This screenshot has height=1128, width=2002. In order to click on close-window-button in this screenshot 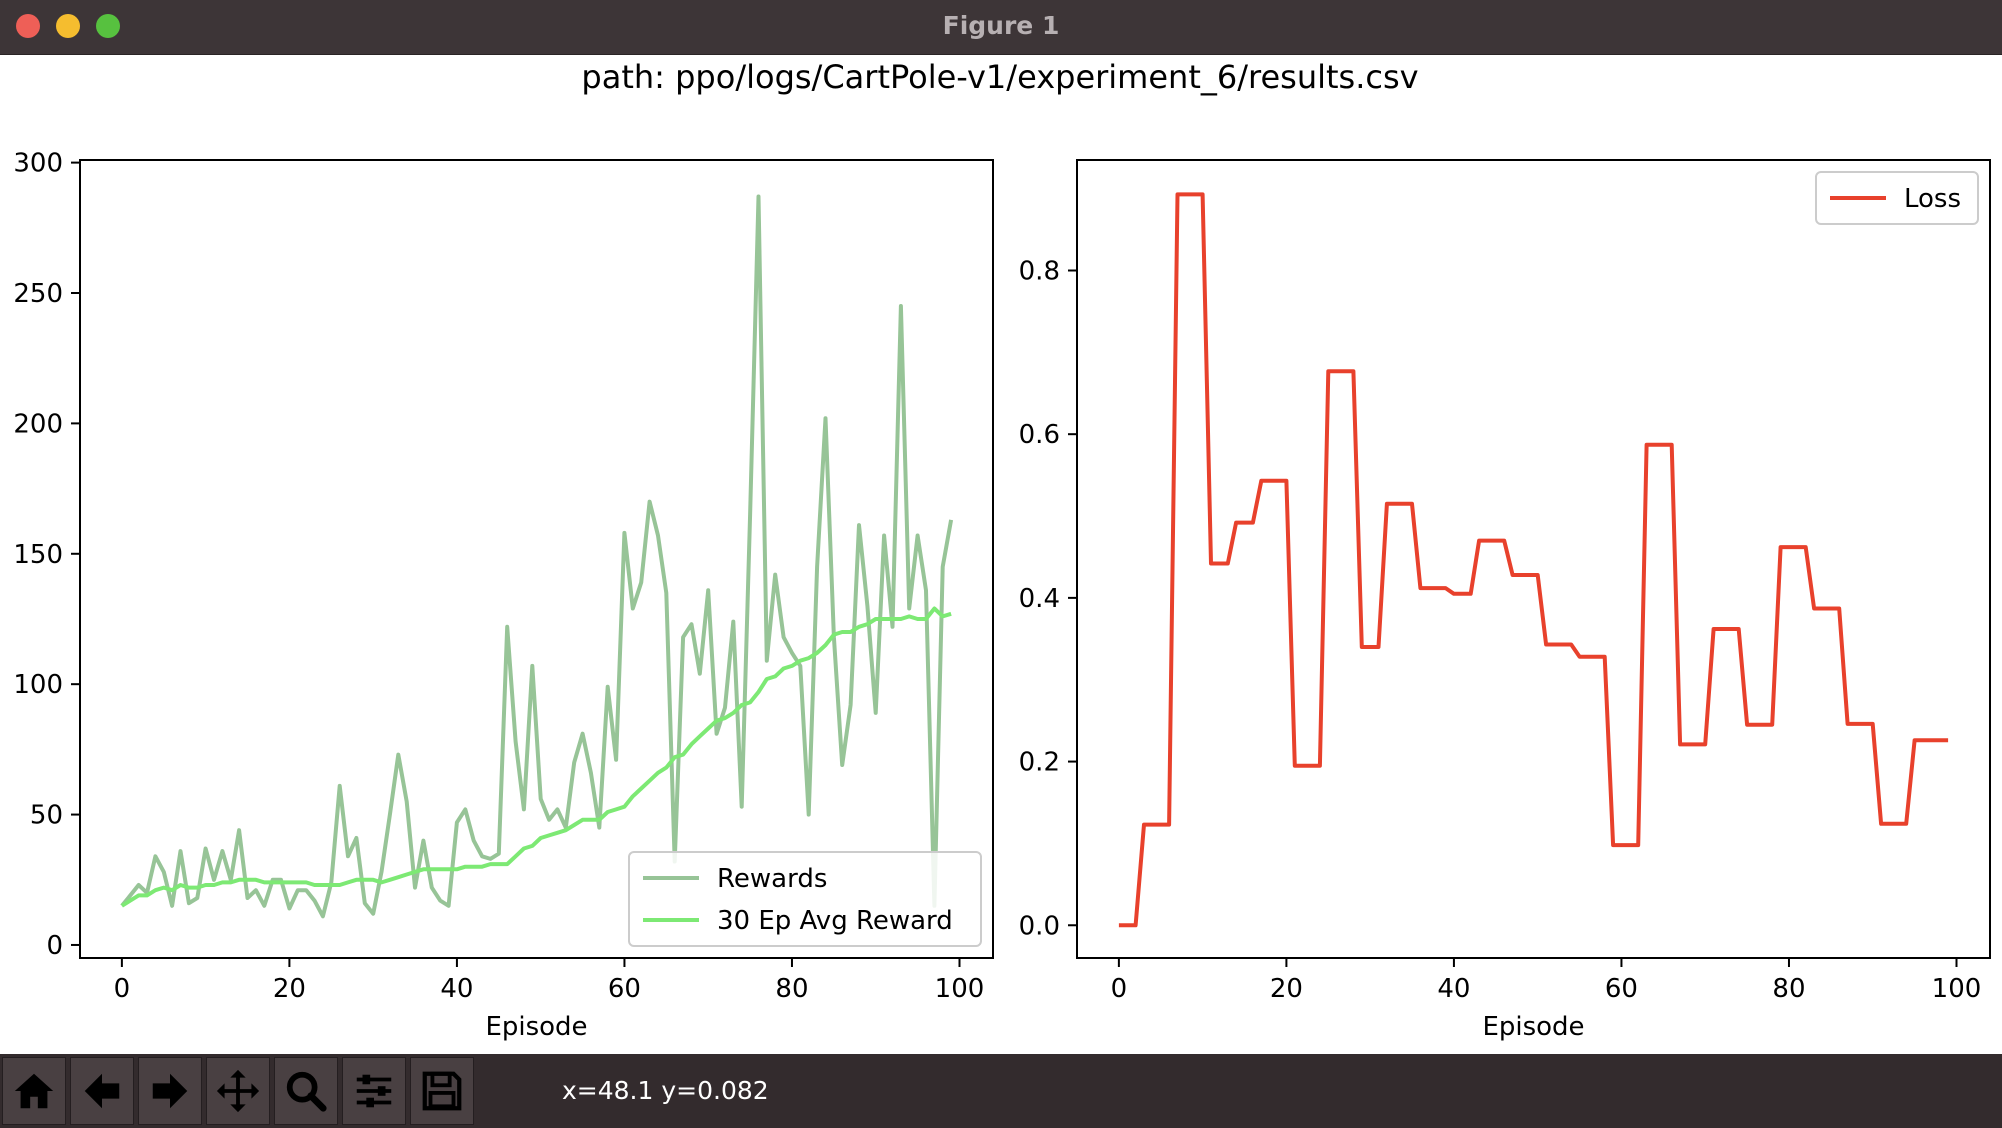, I will do `click(28, 26)`.